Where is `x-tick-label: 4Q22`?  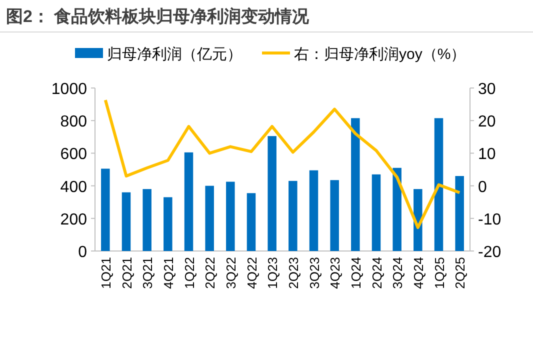
x-tick-label: 4Q22 is located at coordinates (252, 273).